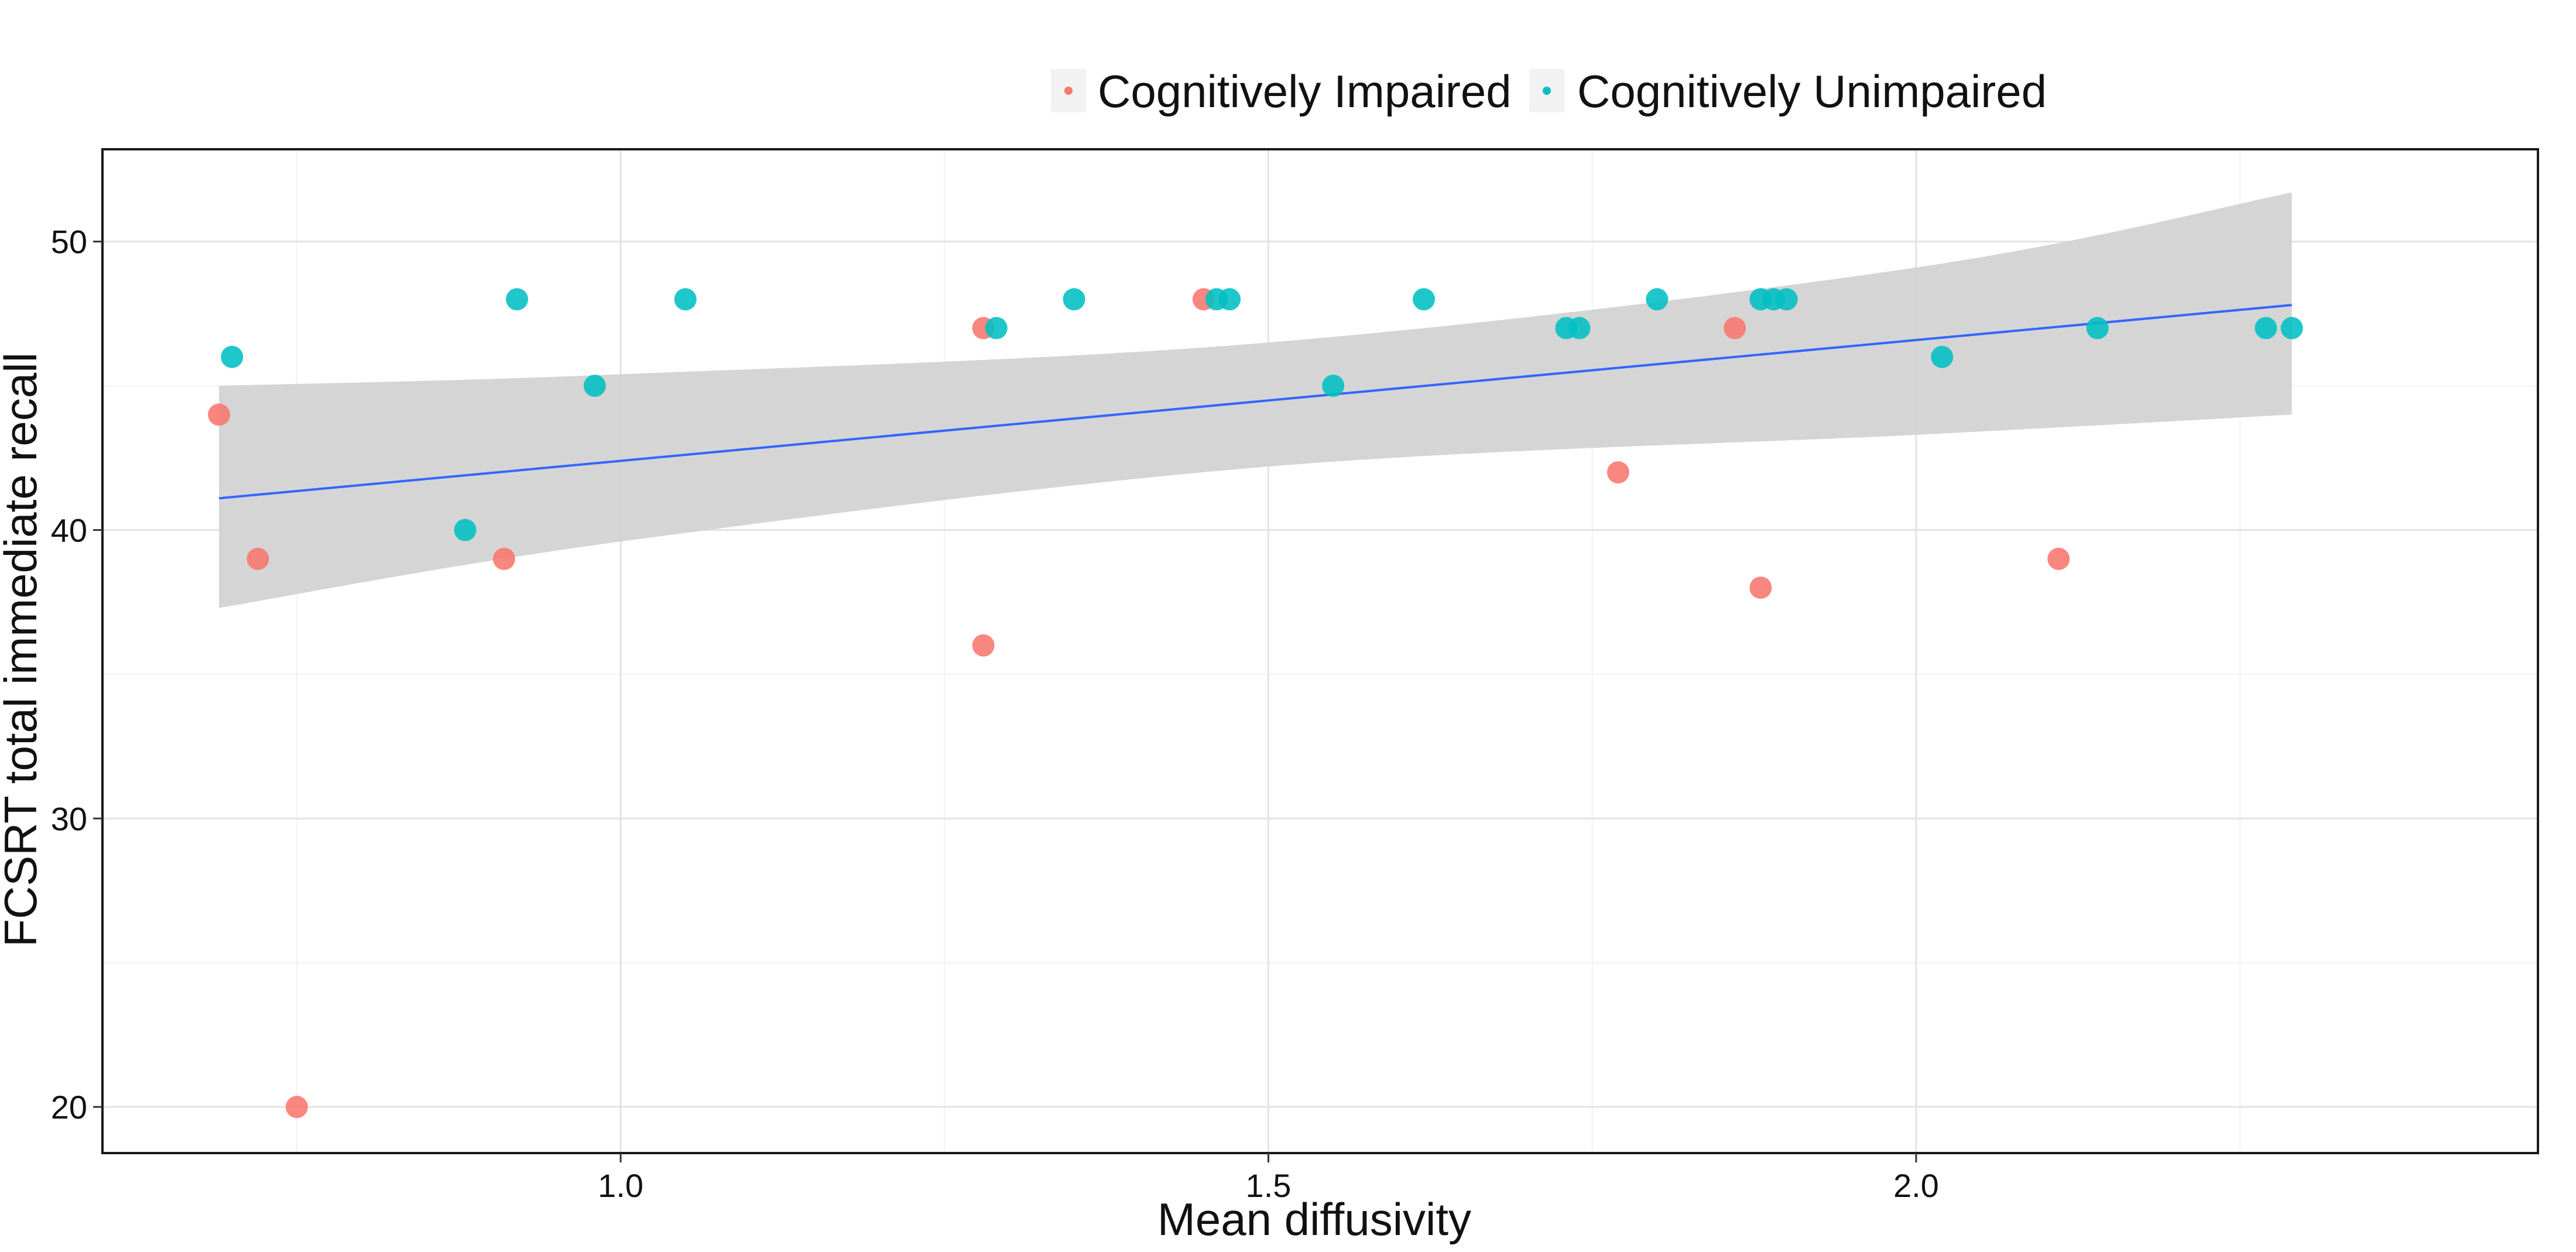 The image size is (2576, 1252). Describe the element at coordinates (1068, 91) in the screenshot. I see `legend-dot-impaired` at that location.